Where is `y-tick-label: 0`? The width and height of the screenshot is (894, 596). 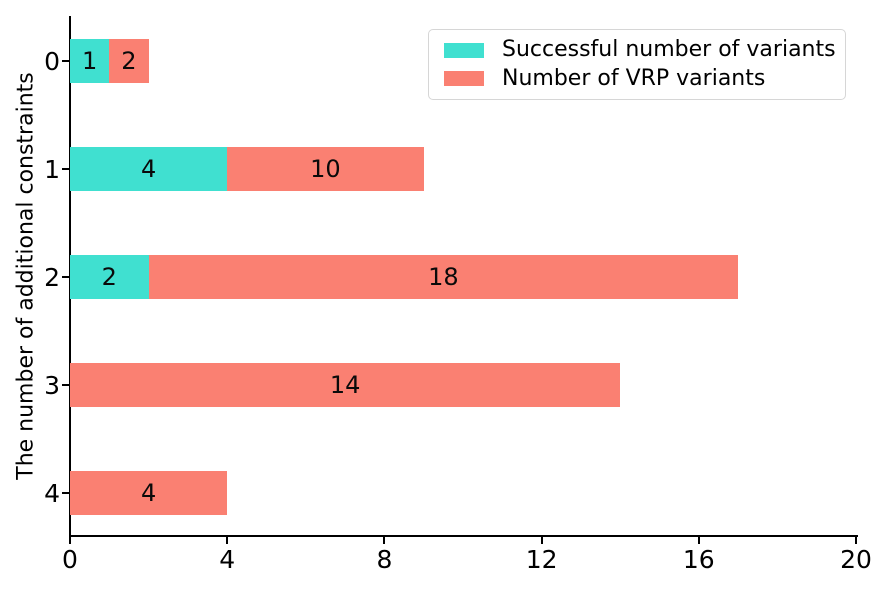 y-tick-label: 0 is located at coordinates (52, 61).